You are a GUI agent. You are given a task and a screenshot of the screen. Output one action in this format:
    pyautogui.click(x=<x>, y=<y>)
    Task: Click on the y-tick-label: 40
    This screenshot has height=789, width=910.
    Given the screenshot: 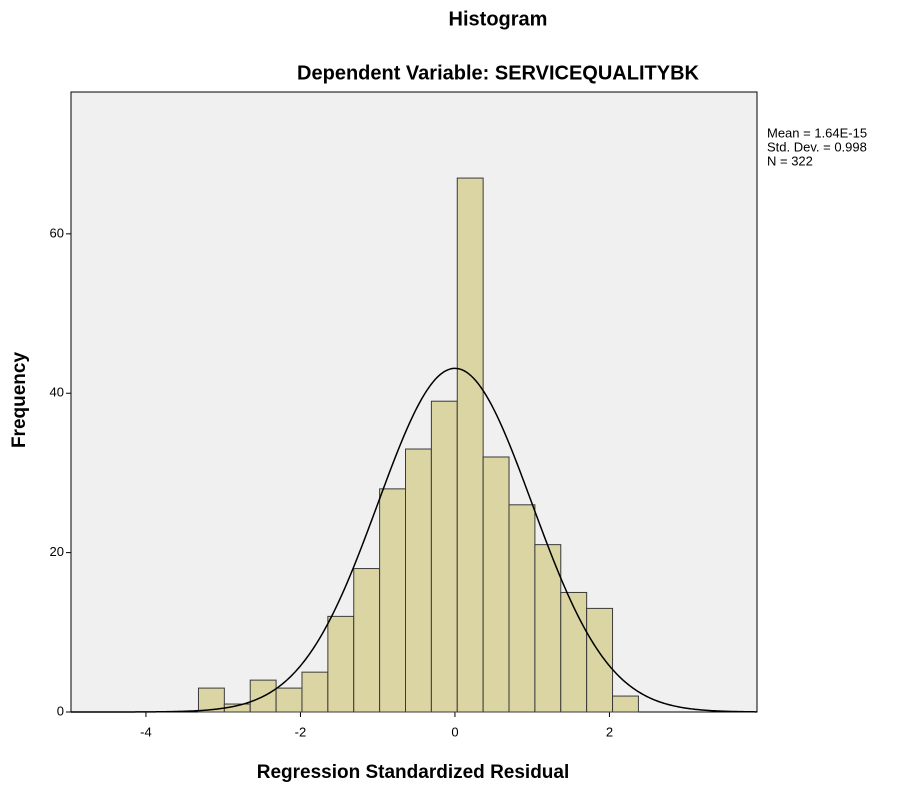 What is the action you would take?
    pyautogui.click(x=57, y=392)
    